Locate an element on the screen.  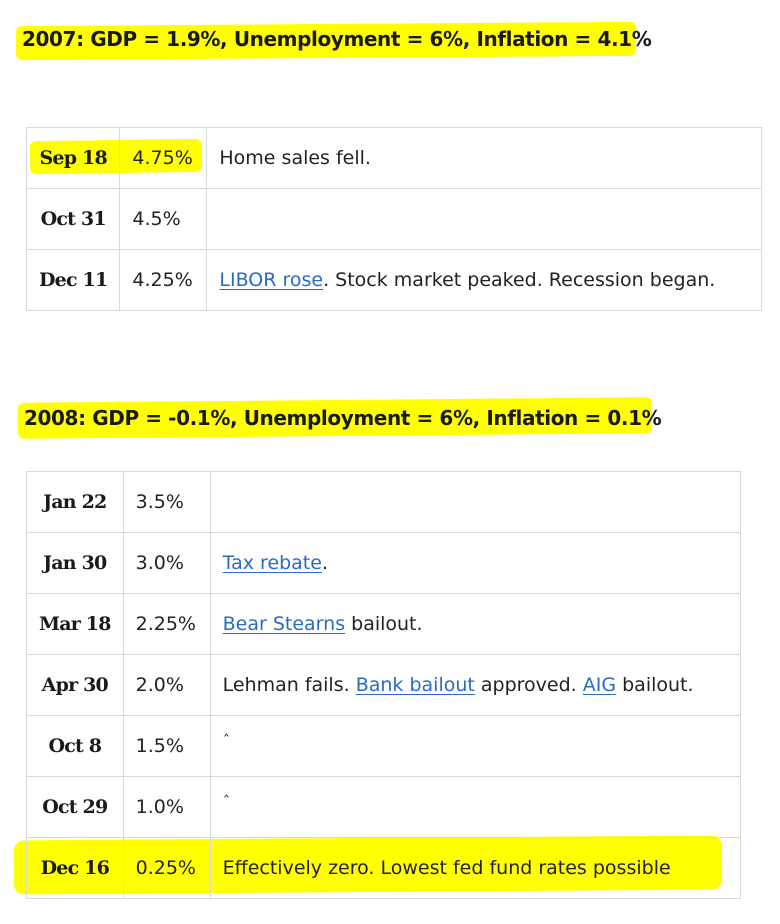
rate-cell: 4.5% is located at coordinates (163, 219).